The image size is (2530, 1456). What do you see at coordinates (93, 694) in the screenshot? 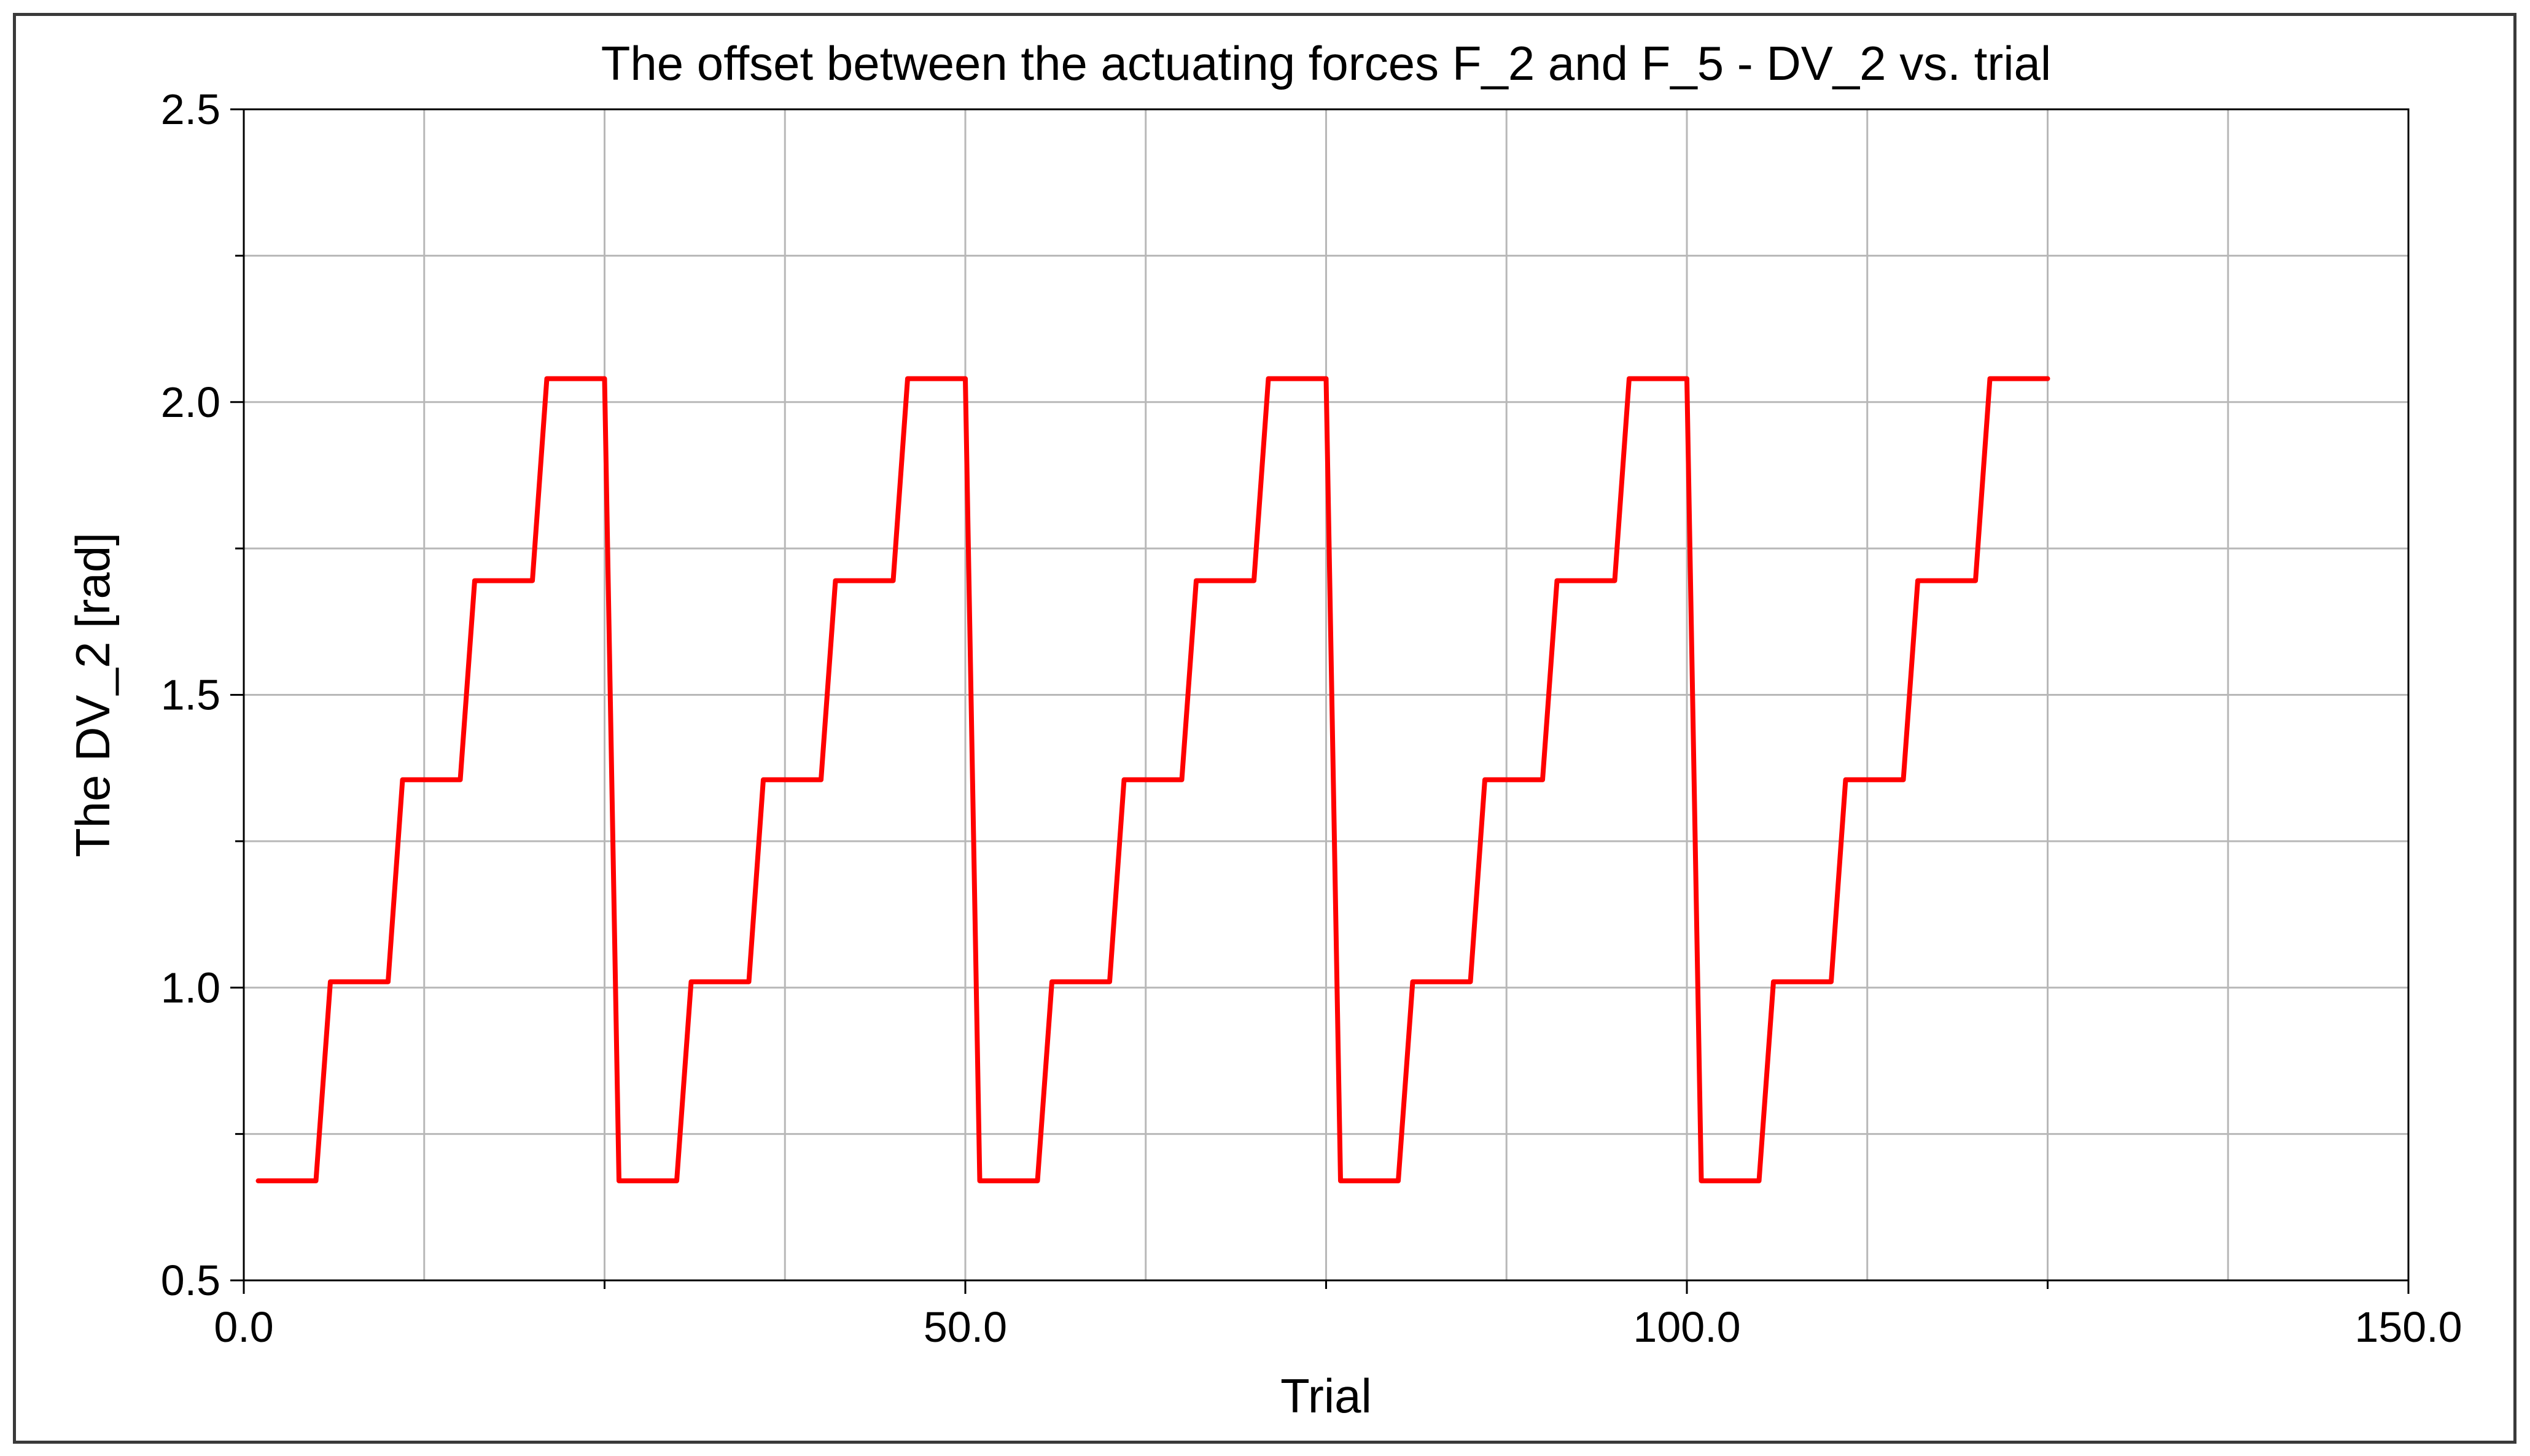
I see `y-axis-title: The DV_2 [rad]` at bounding box center [93, 694].